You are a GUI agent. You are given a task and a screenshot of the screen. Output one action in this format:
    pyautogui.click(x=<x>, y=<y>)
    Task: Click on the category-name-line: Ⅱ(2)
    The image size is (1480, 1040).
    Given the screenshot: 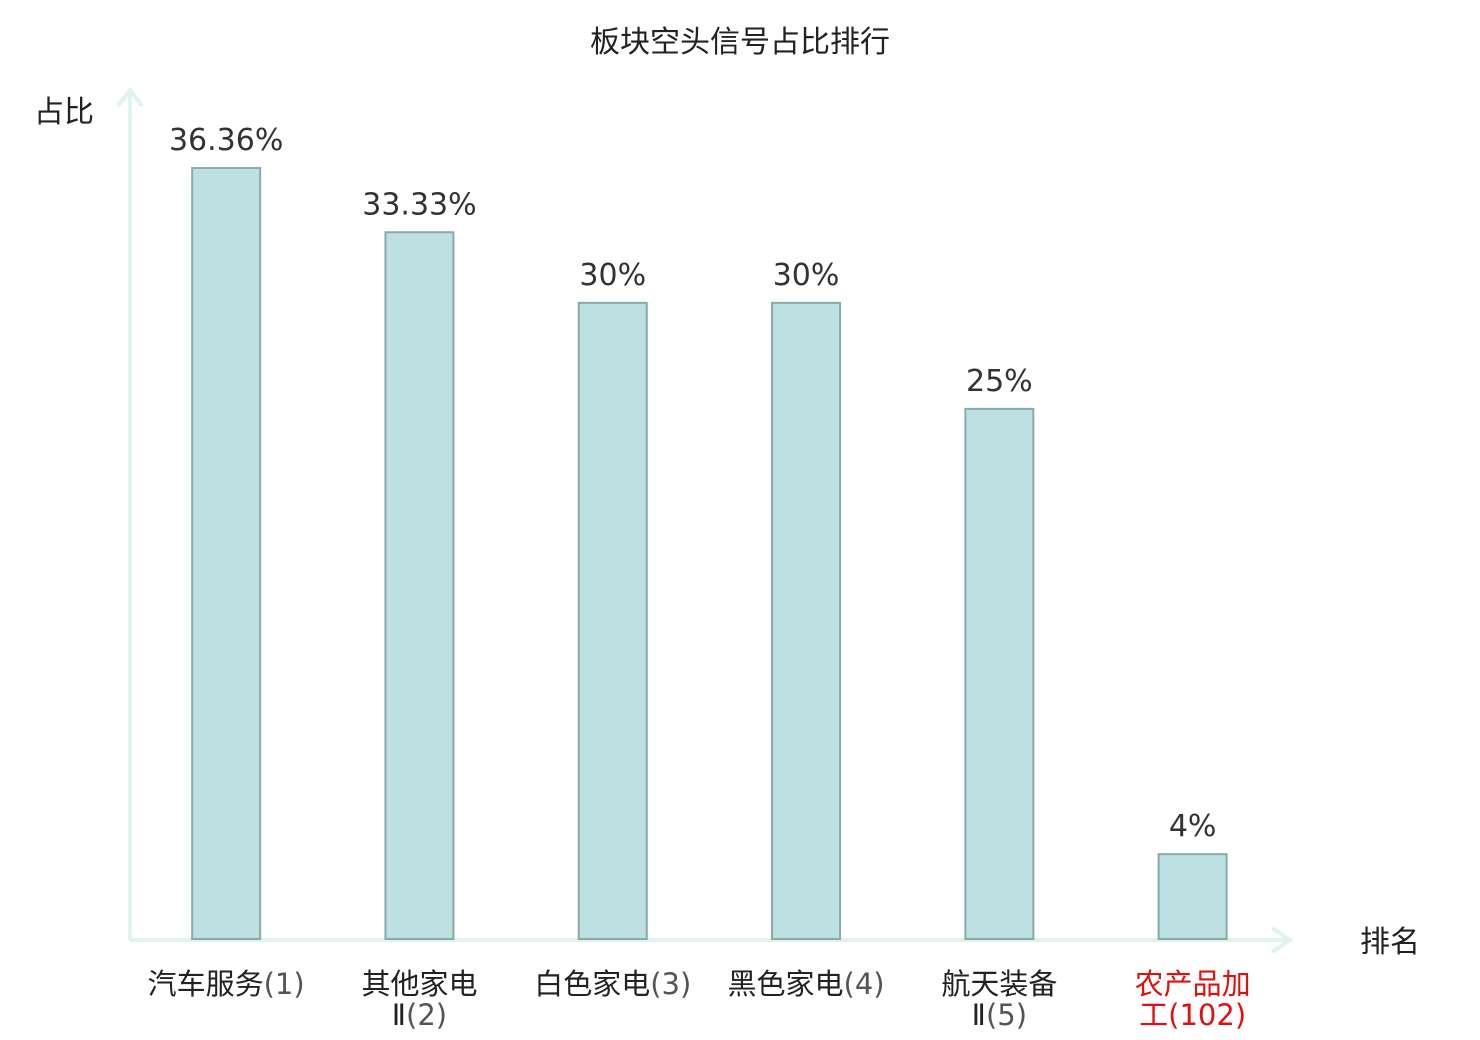 What is the action you would take?
    pyautogui.click(x=419, y=1015)
    